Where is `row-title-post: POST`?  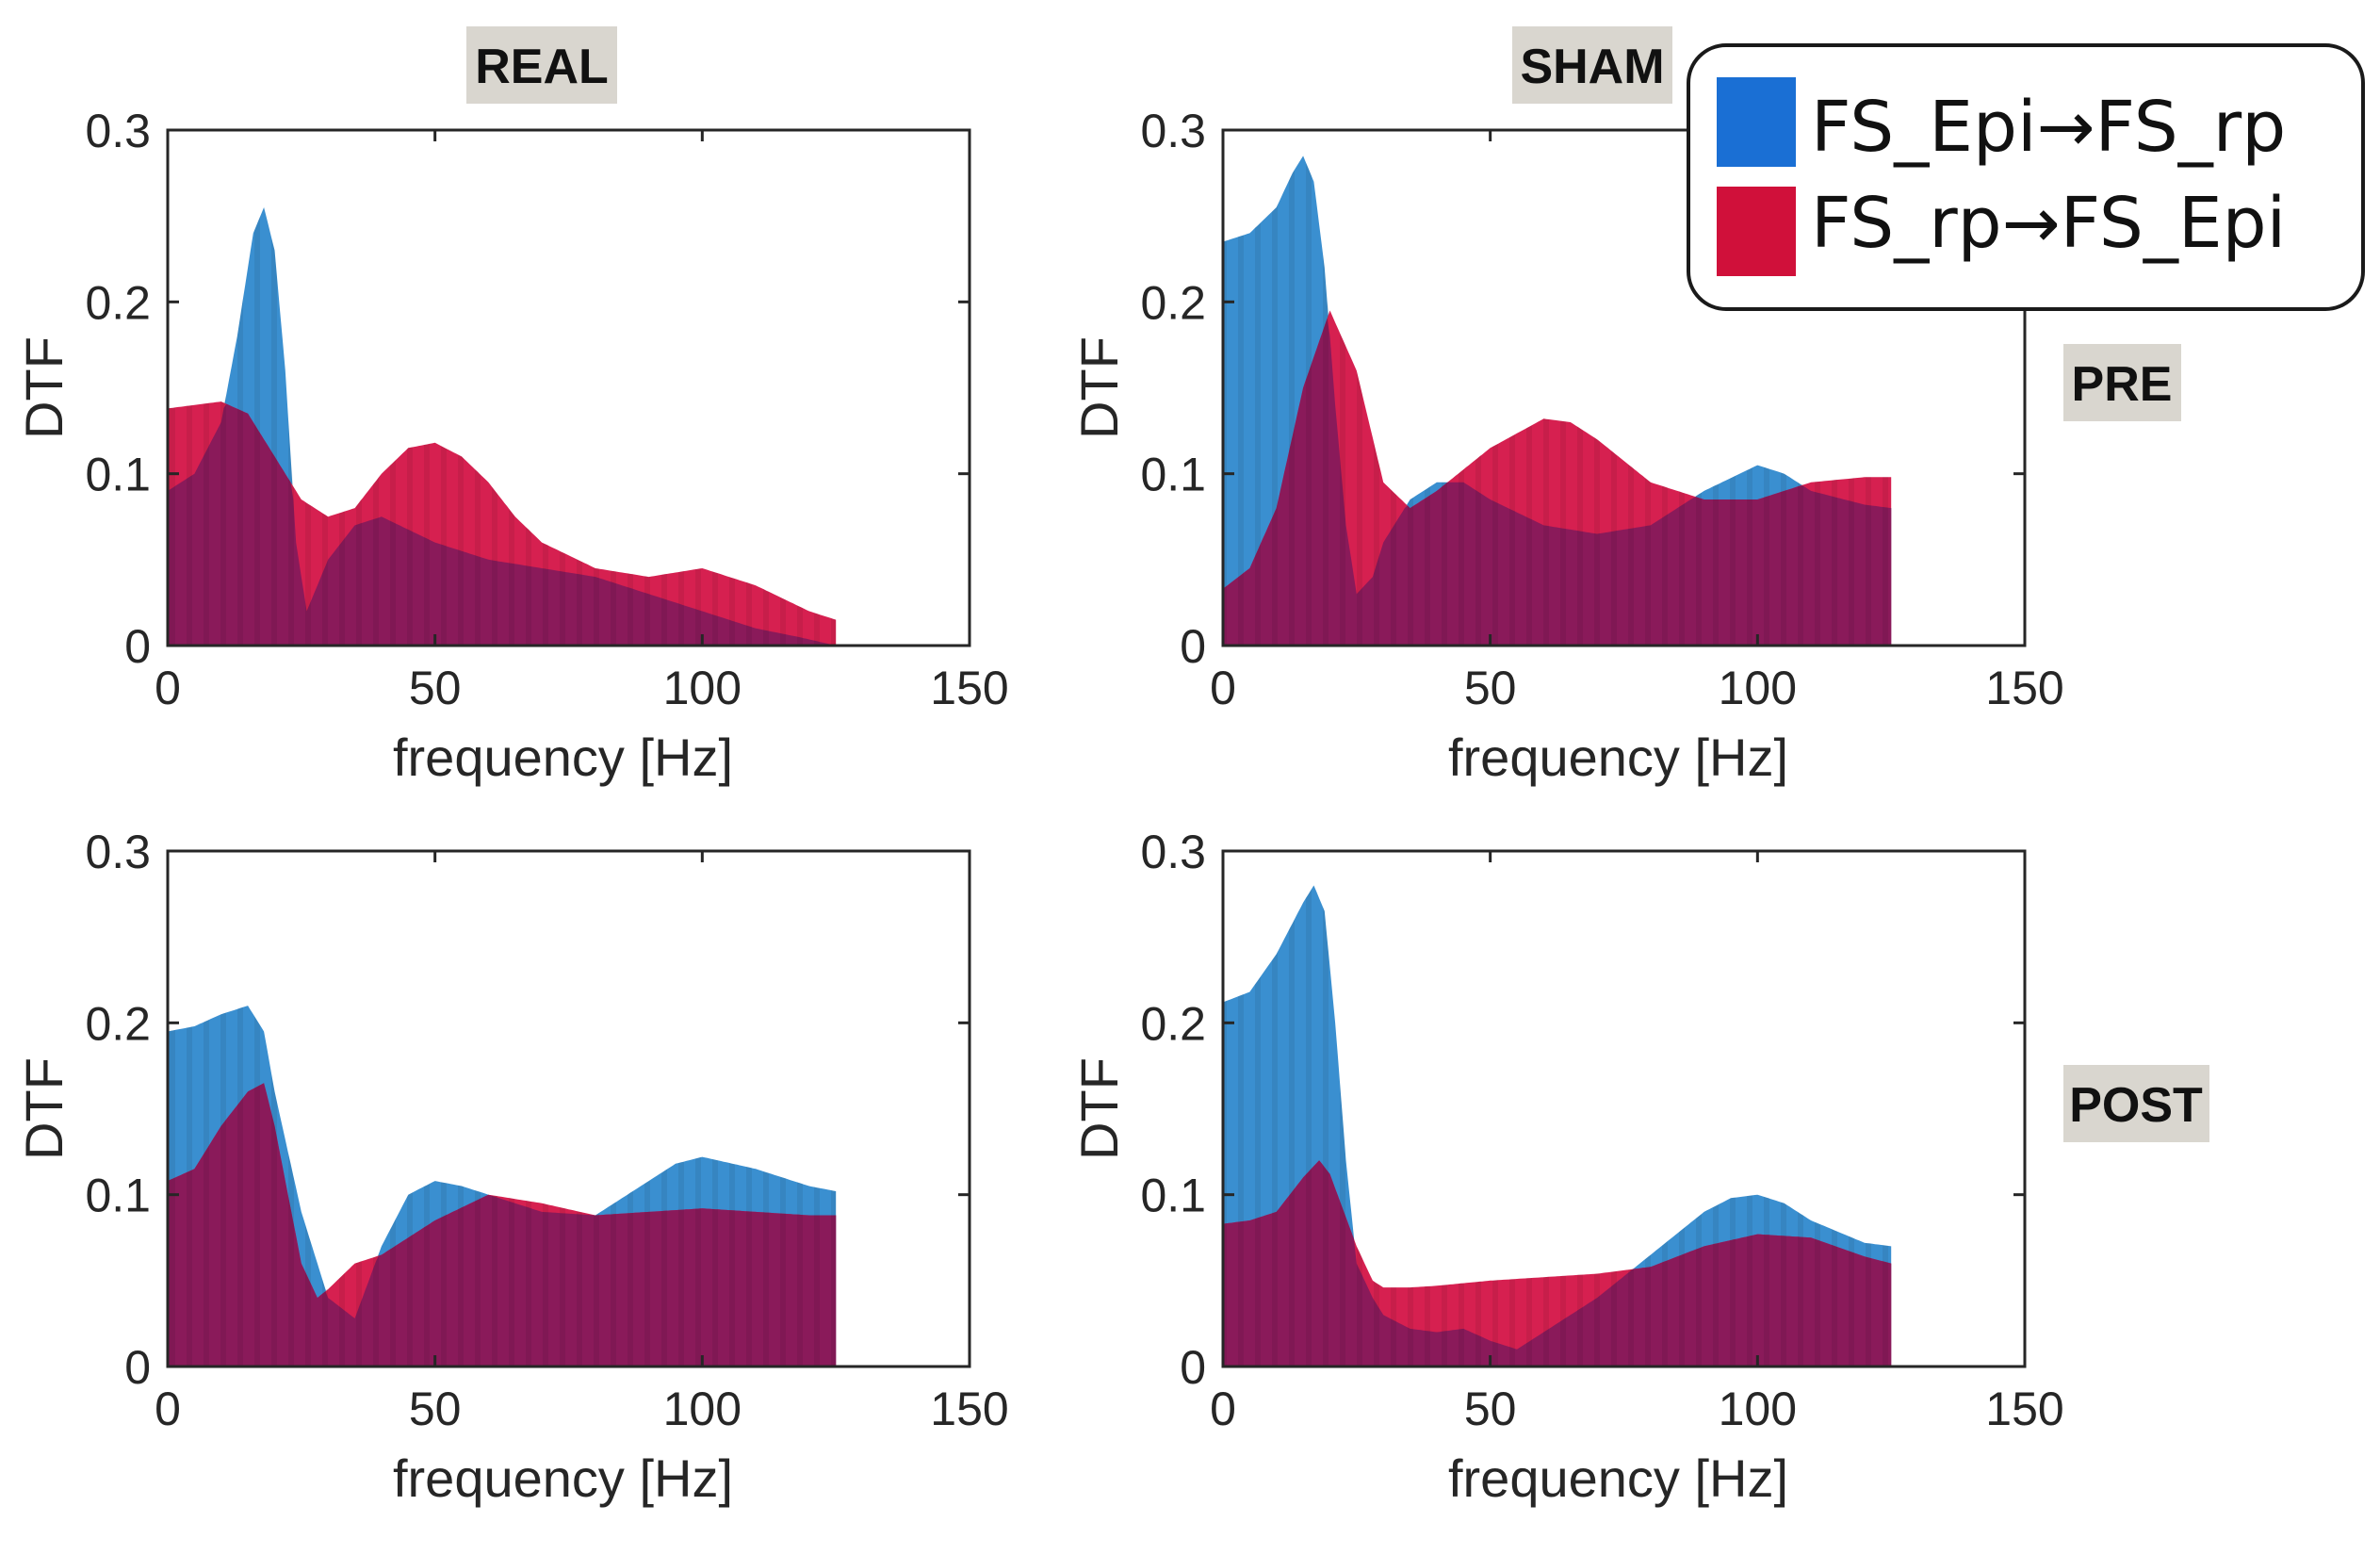
row-title-post: POST is located at coordinates (2136, 1105).